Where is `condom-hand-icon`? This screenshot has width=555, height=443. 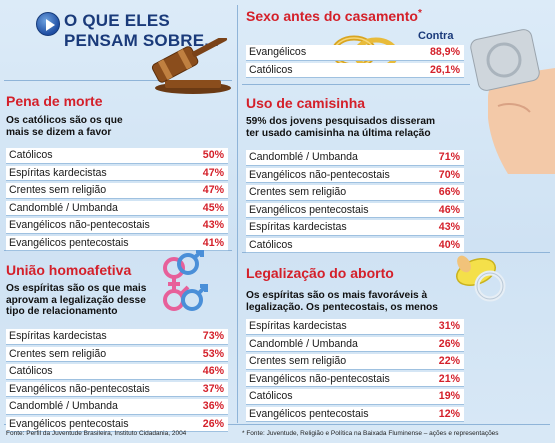
condom-hand-icon is located at coordinates (512, 101).